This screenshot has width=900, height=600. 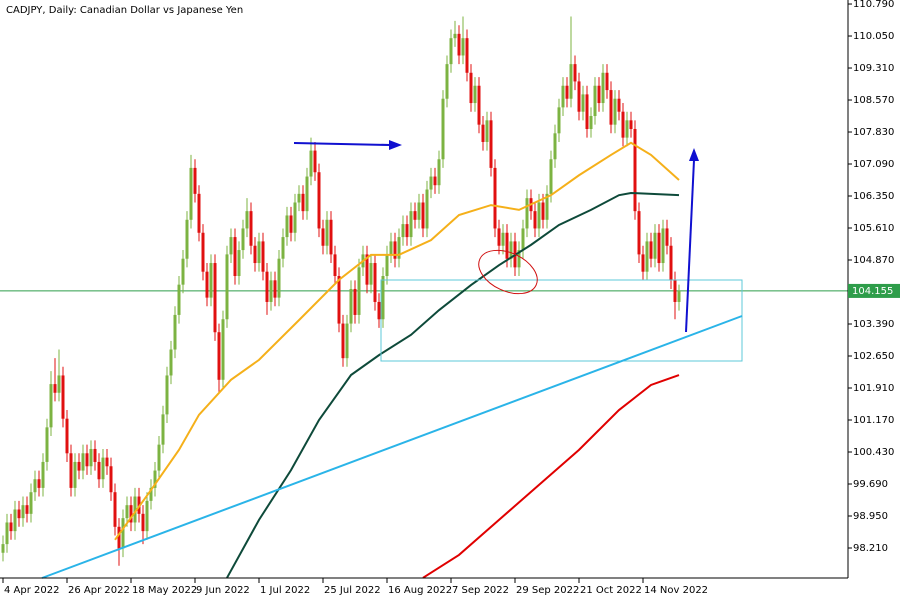 I want to click on y-tick-label: 104.870, so click(x=873, y=260).